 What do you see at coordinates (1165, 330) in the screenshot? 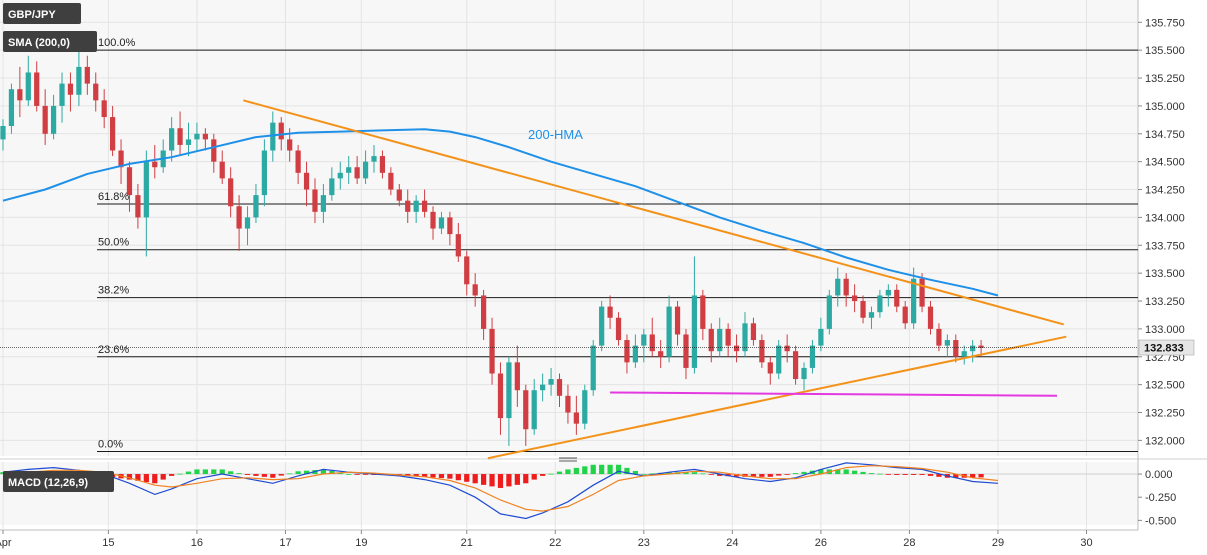
I see `price-tick-label: 133.000` at bounding box center [1165, 330].